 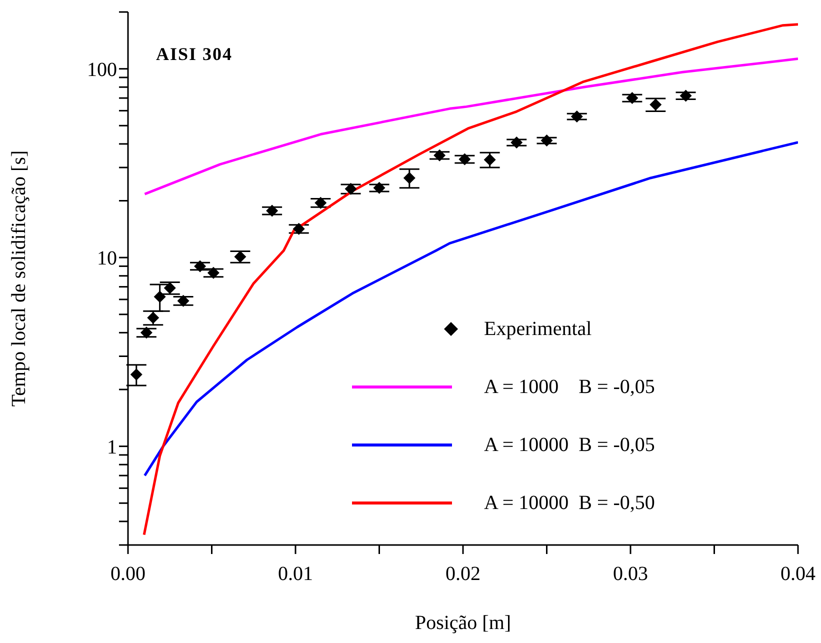 What do you see at coordinates (569, 445) in the screenshot?
I see `legend-label: A = 10000 B = -0,05` at bounding box center [569, 445].